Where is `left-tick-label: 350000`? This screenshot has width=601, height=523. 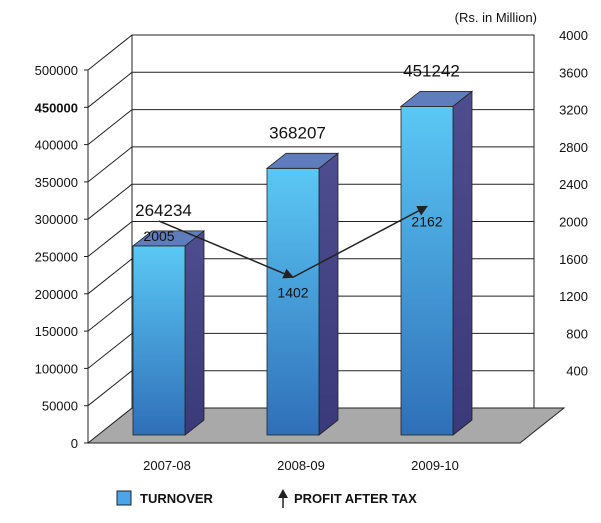 left-tick-label: 350000 is located at coordinates (56, 182).